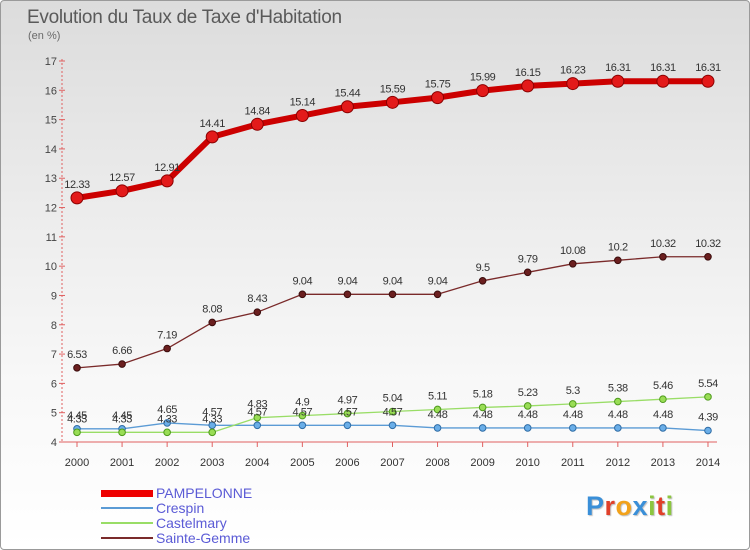 This screenshot has width=750, height=550. What do you see at coordinates (302, 403) in the screenshot?
I see `data-label-castelmary: 4.9` at bounding box center [302, 403].